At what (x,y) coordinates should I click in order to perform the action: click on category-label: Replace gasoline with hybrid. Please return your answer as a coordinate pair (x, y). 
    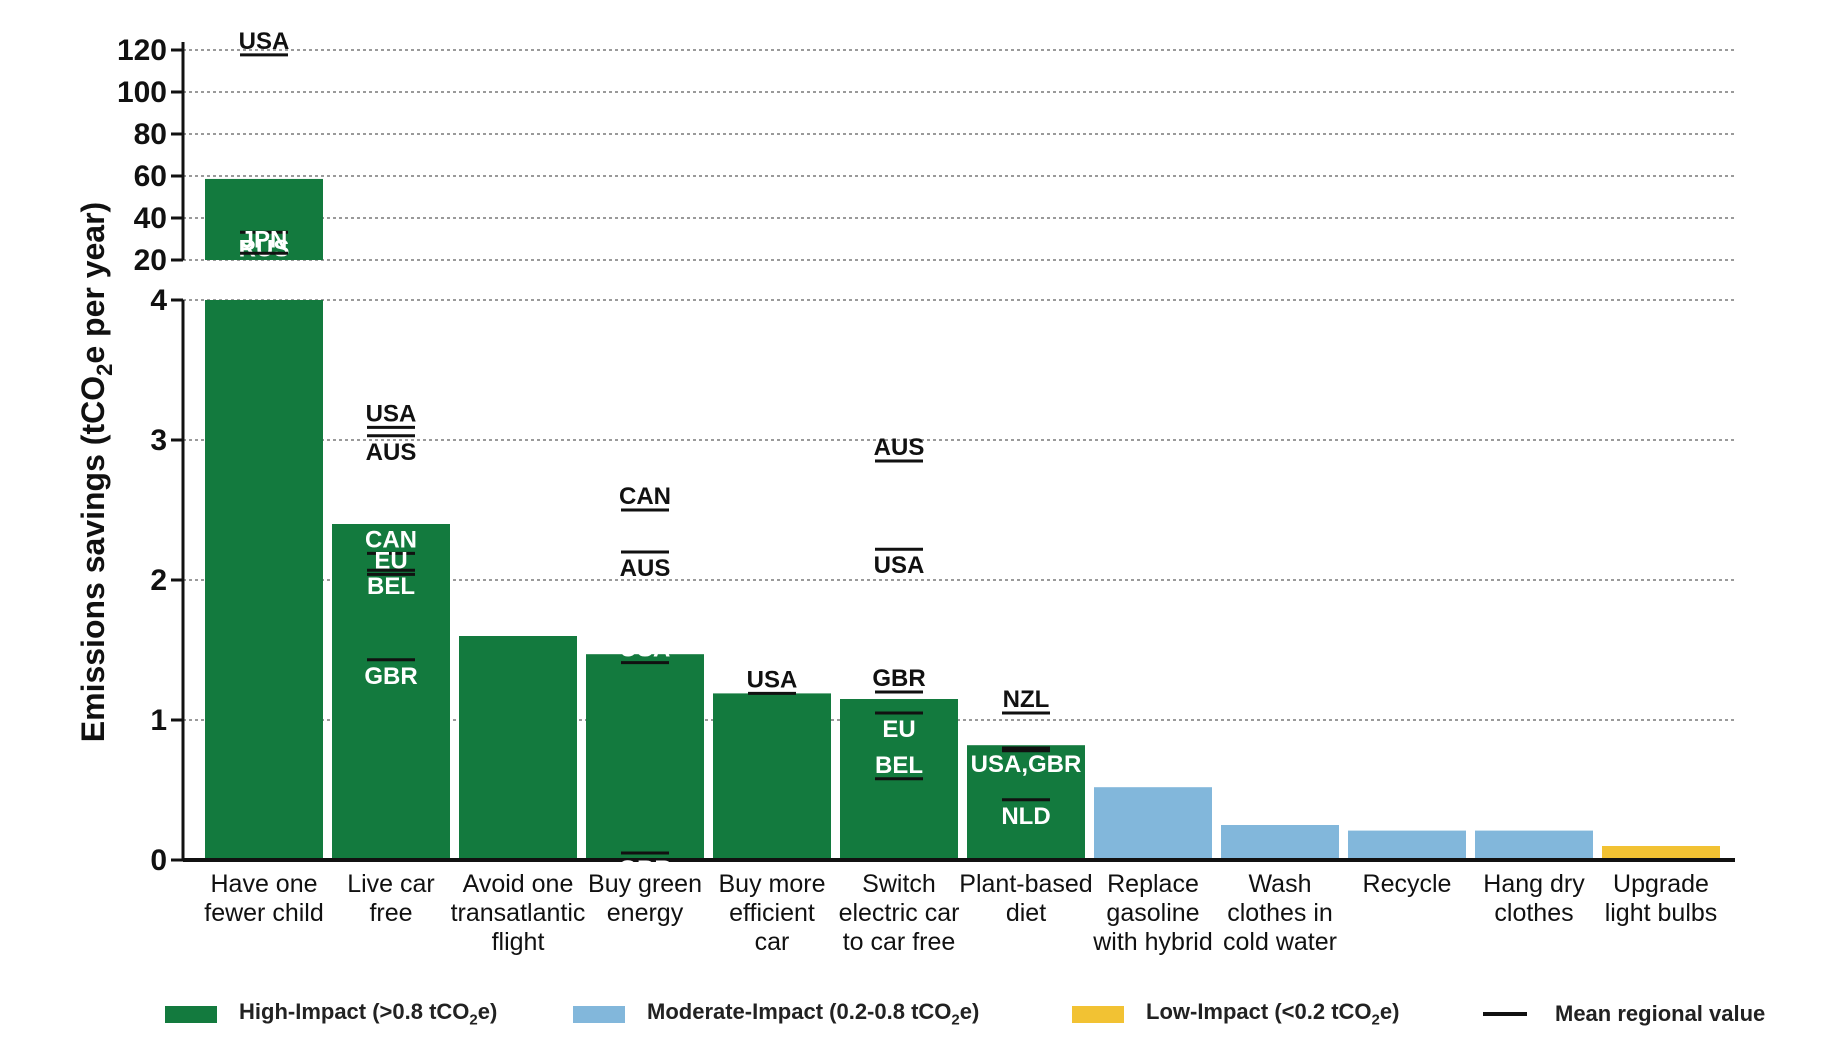
    Looking at the image, I should click on (1152, 913).